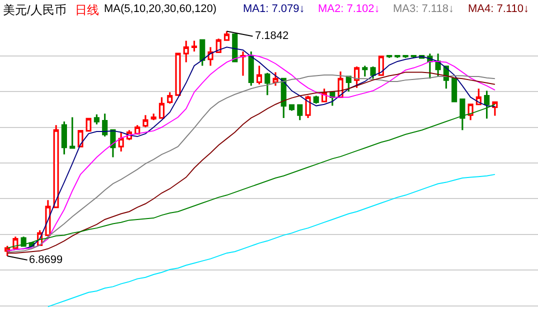 The image size is (538, 326). What do you see at coordinates (34, 10) in the screenshot?
I see `chart-title: 美元/人民币` at bounding box center [34, 10].